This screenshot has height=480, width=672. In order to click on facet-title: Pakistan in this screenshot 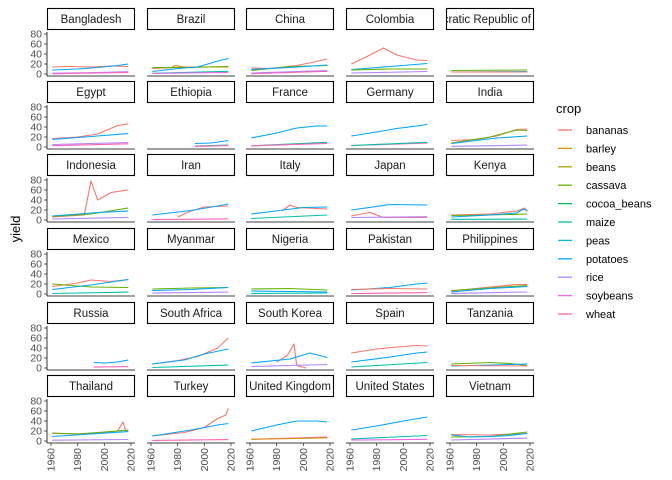, I will do `click(390, 240)`.